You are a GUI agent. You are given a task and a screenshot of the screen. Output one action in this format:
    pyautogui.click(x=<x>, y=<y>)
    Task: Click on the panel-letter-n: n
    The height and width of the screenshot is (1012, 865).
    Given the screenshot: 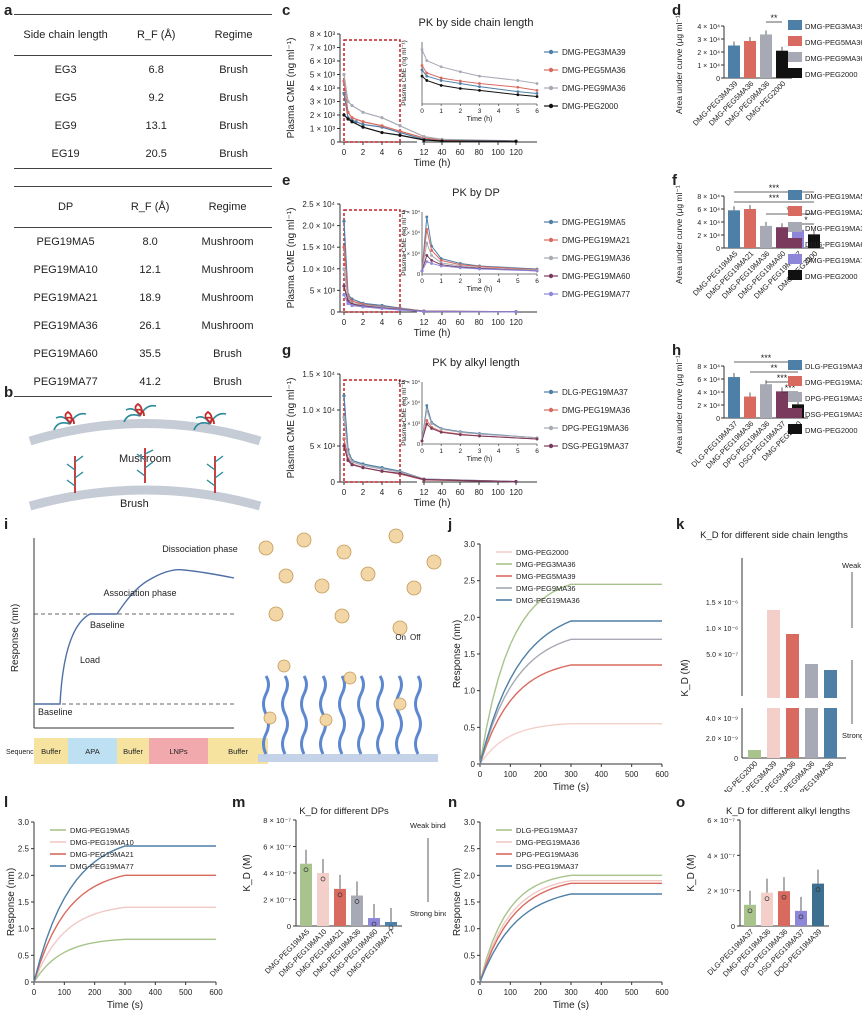 What is the action you would take?
    pyautogui.click(x=453, y=802)
    